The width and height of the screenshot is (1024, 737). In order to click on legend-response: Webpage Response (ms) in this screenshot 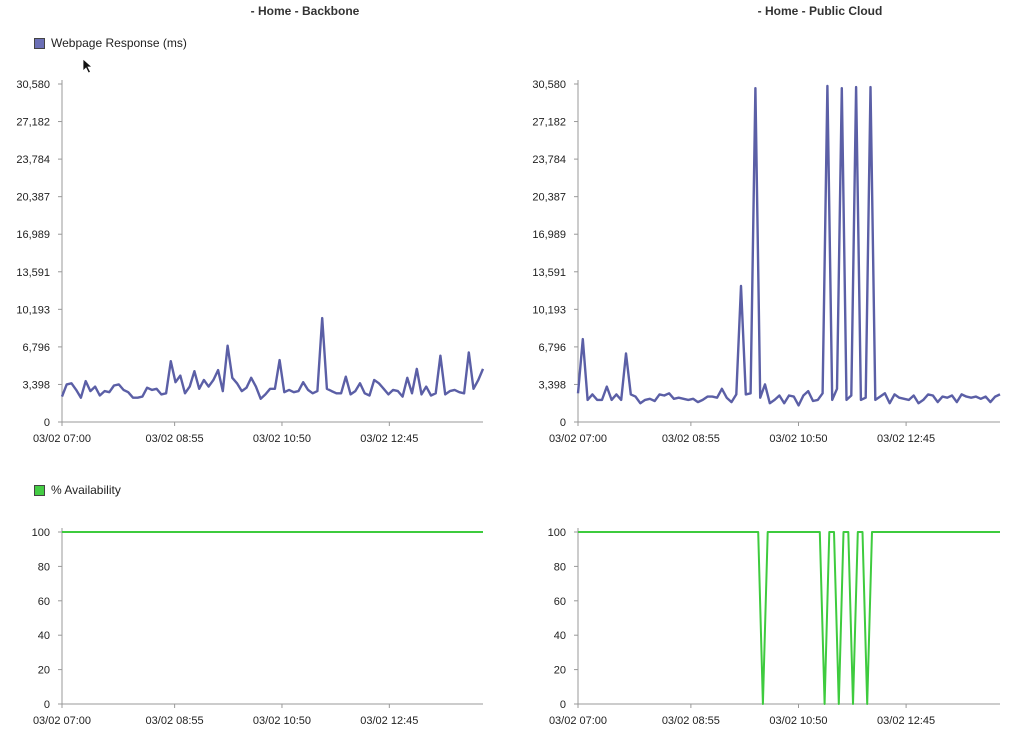, I will do `click(110, 43)`.